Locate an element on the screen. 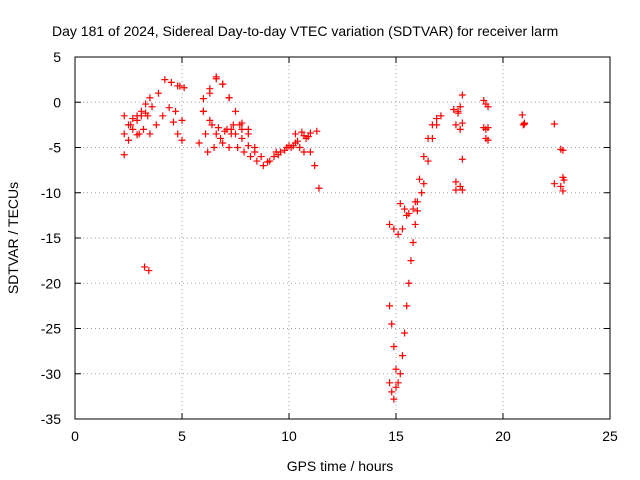  y-tick-label: -30 is located at coordinates (51, 374).